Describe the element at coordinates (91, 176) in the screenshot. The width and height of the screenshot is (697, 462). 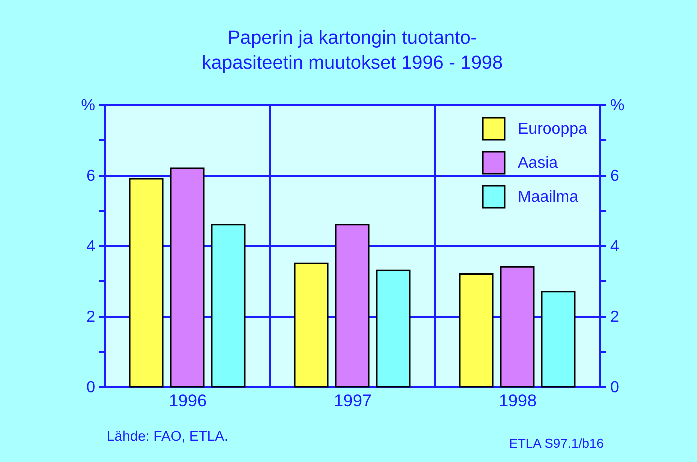
I see `y-tick-label: 6` at that location.